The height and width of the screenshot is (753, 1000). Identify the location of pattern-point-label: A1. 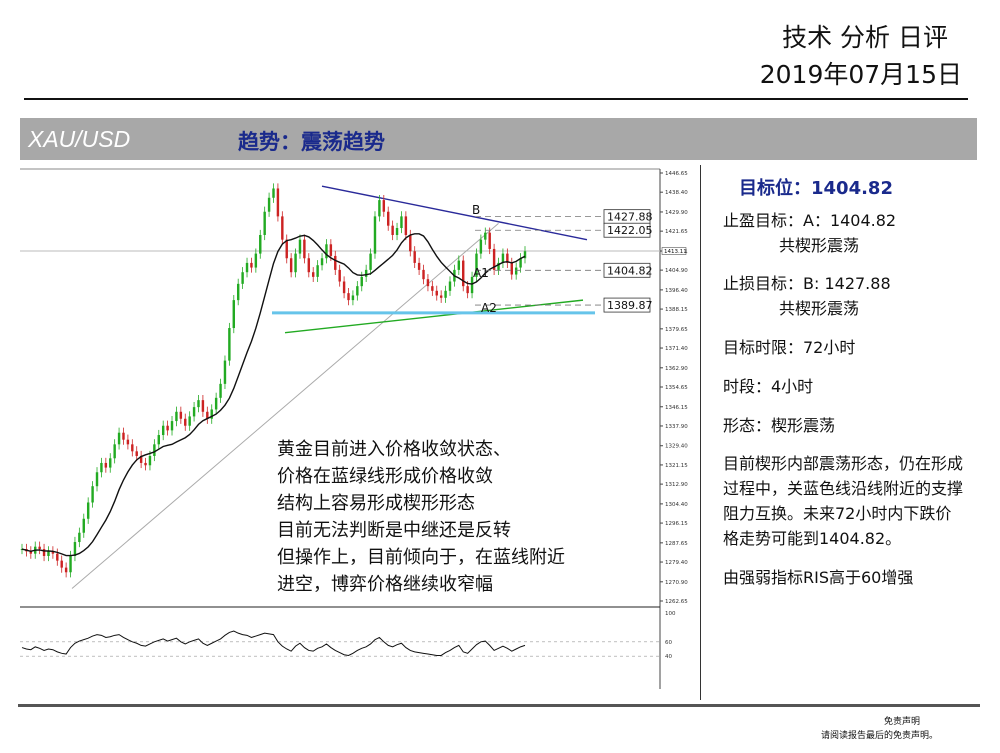
(481, 273).